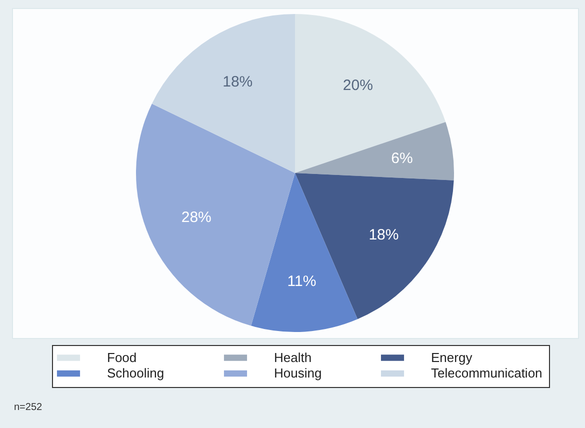 The image size is (585, 428). I want to click on legend-label: Telecommunication, so click(486, 373).